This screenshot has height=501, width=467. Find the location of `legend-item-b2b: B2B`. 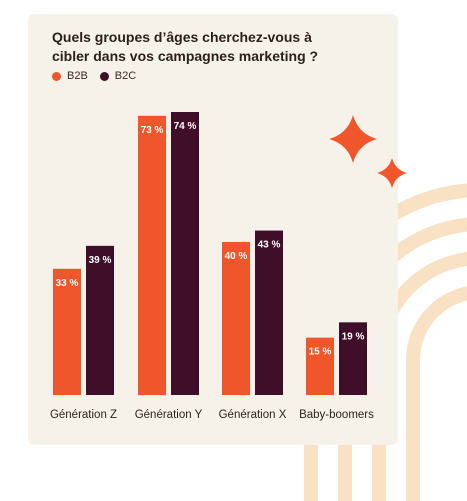

legend-item-b2b: B2B is located at coordinates (70, 76).